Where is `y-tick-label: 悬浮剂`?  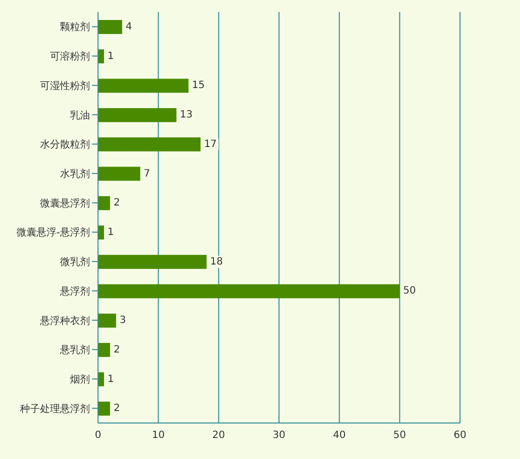 y-tick-label: 悬浮剂 is located at coordinates (74, 291).